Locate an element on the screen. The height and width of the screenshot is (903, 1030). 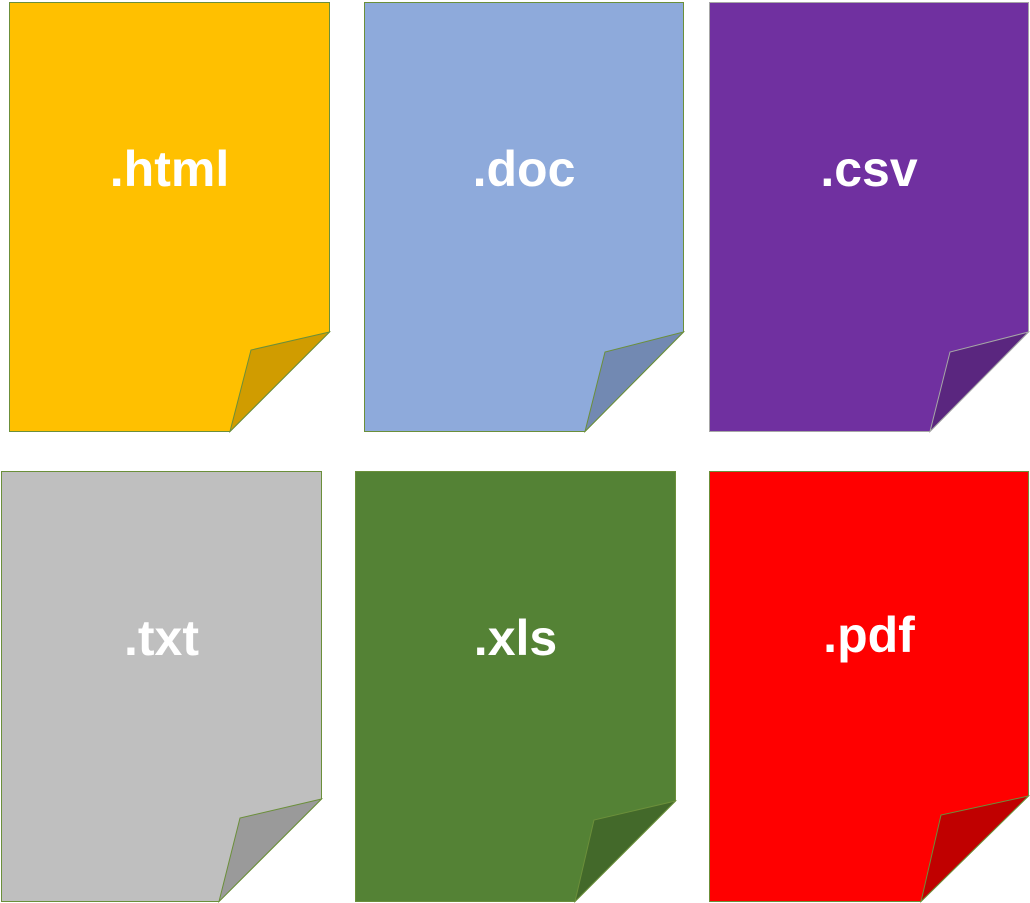
file-extension-label: .html is located at coordinates (169, 169).